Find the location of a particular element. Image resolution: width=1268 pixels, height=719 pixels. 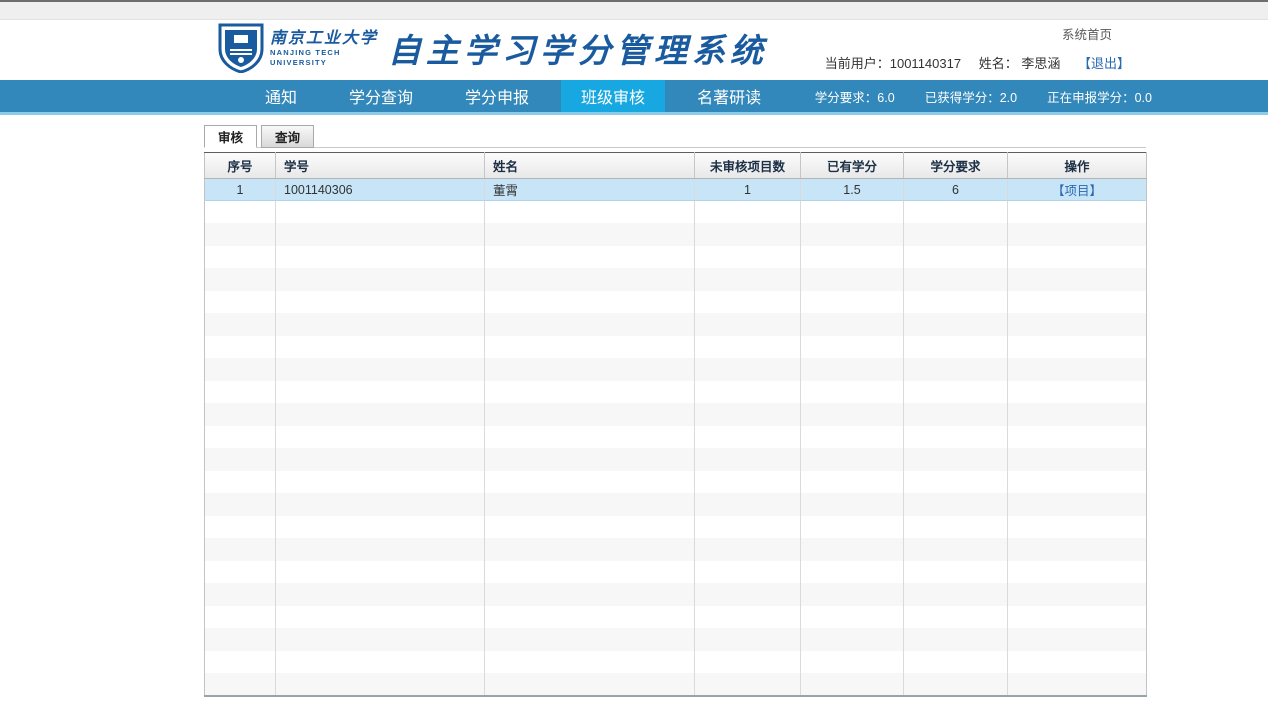

current-user-id: 1001140317 is located at coordinates (925, 63).